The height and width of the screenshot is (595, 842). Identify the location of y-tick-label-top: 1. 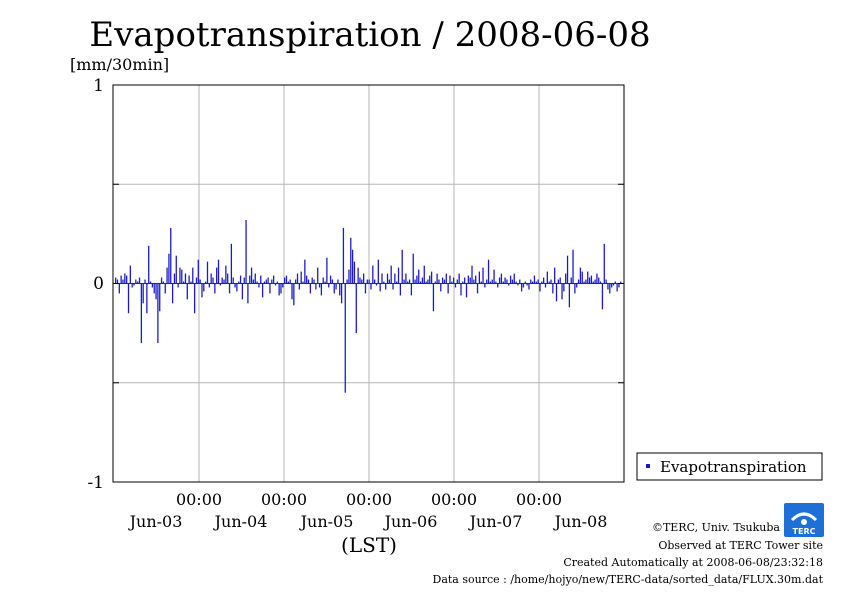
(98, 86).